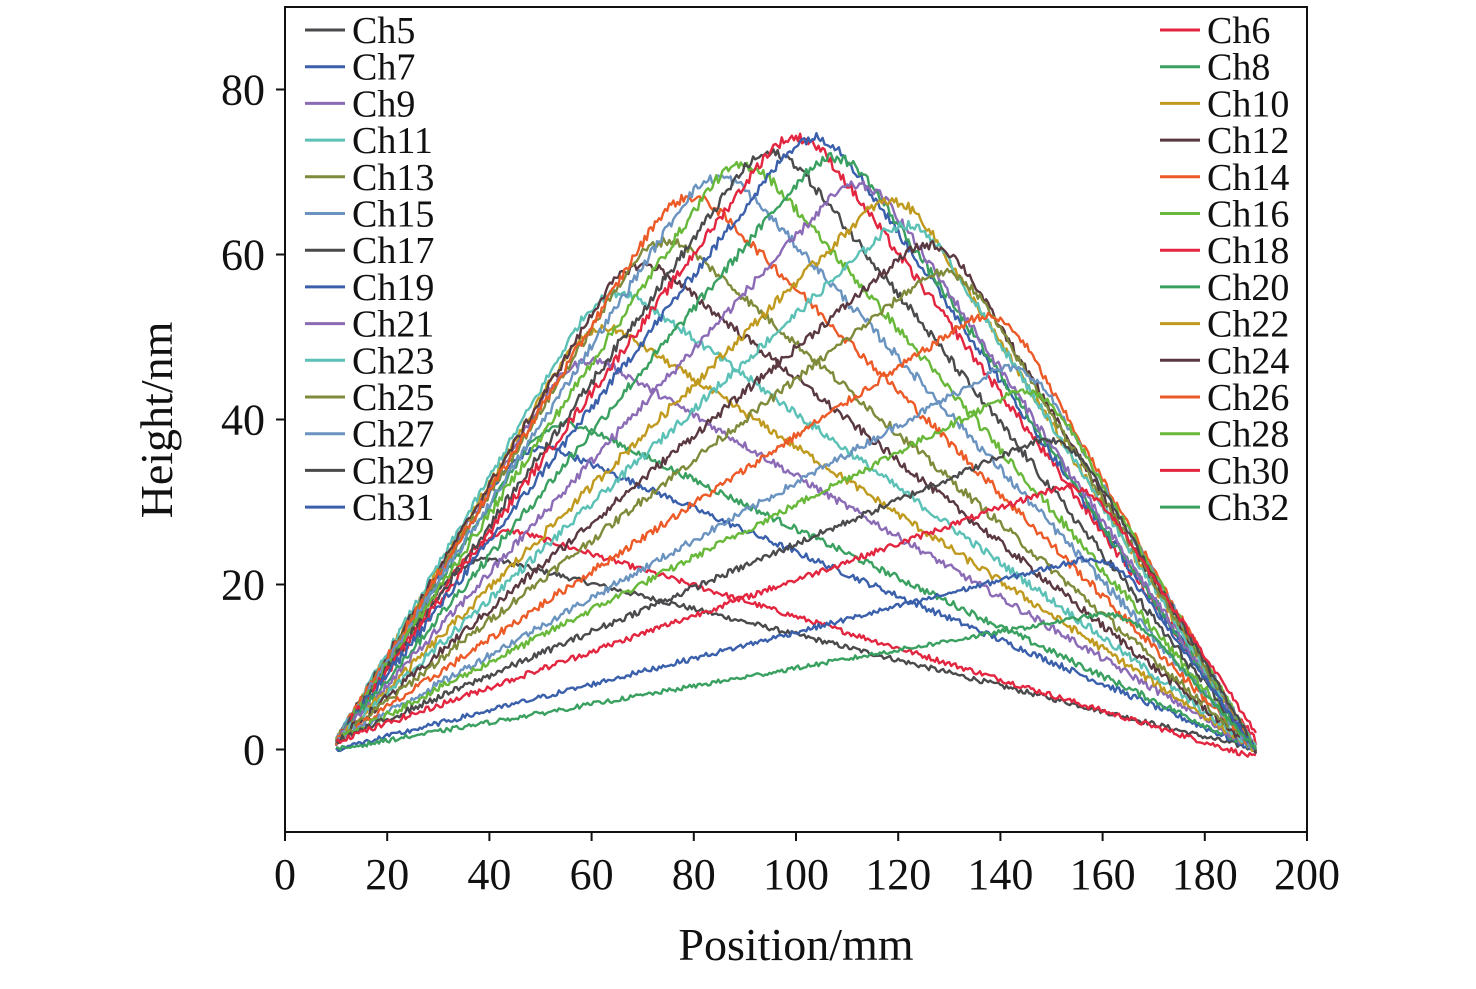  I want to click on series-line-ch31, so click(796, 654).